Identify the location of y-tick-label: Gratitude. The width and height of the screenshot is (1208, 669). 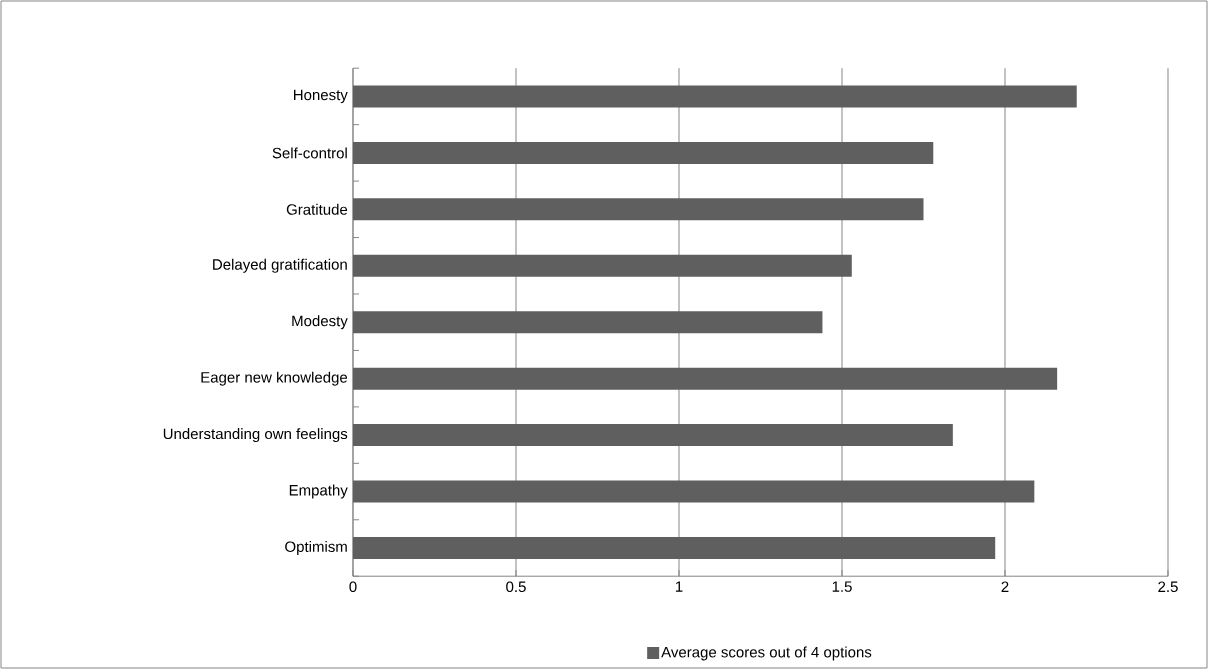
(317, 209).